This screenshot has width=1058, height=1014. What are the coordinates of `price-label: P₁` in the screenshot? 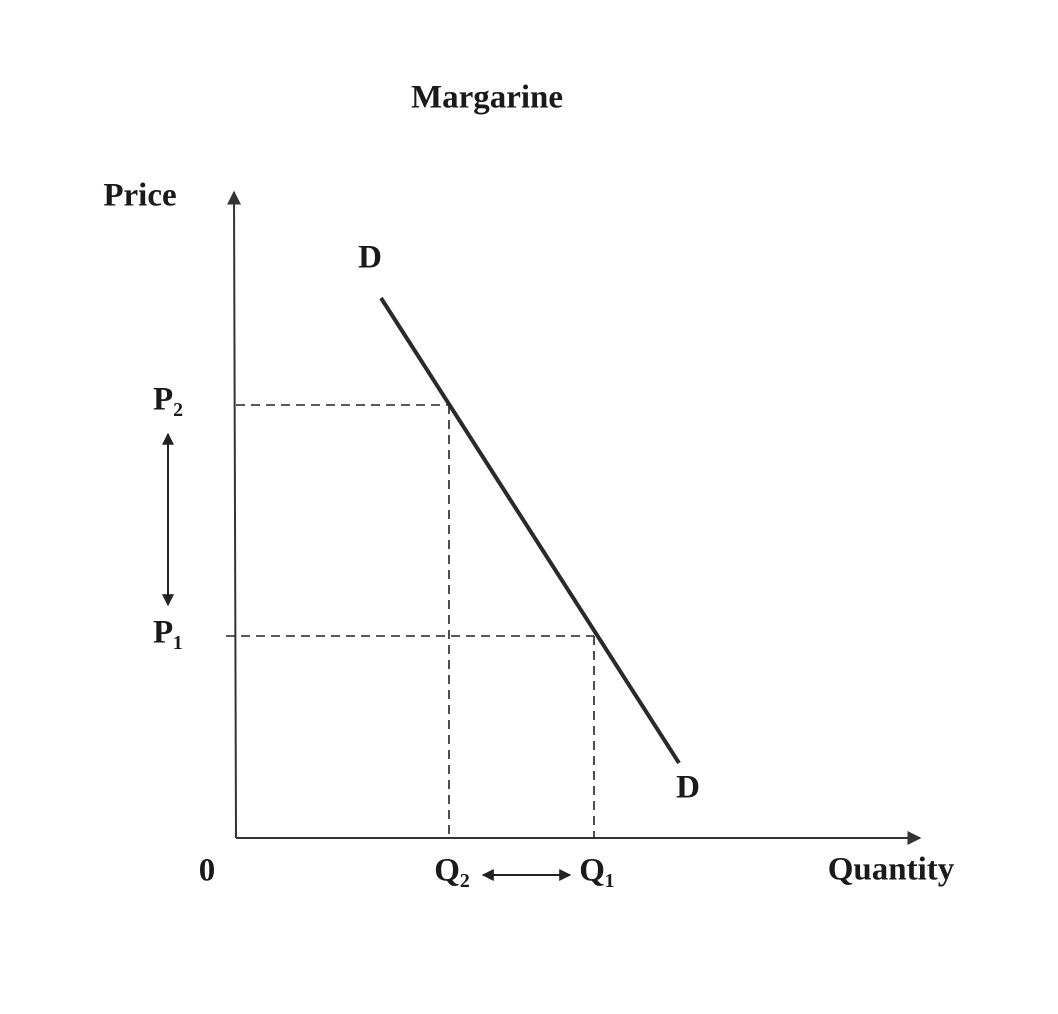 It's located at (168, 633).